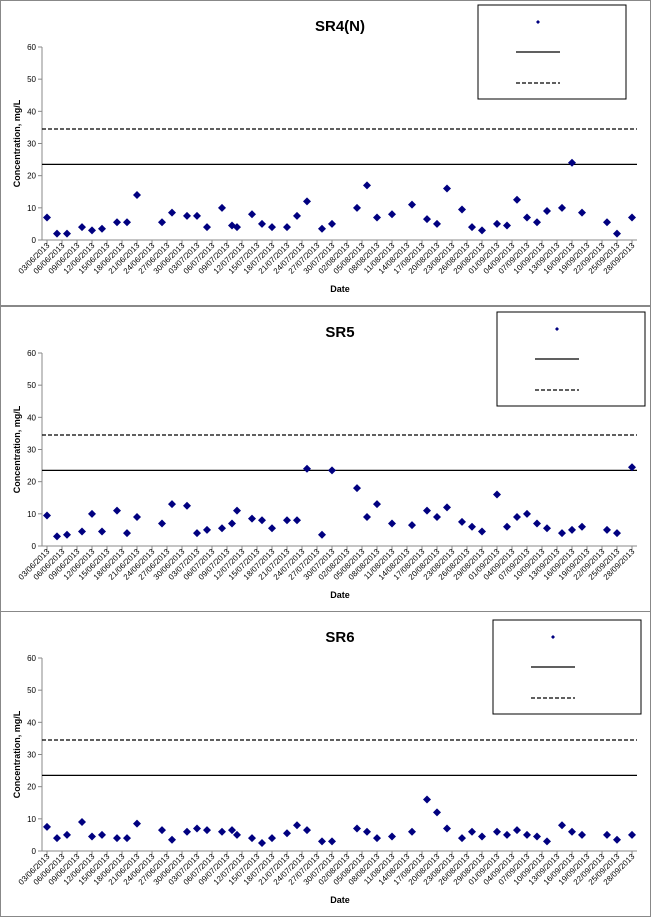 This screenshot has width=651, height=917. What do you see at coordinates (31, 787) in the screenshot?
I see `y-tick-label: 20` at bounding box center [31, 787].